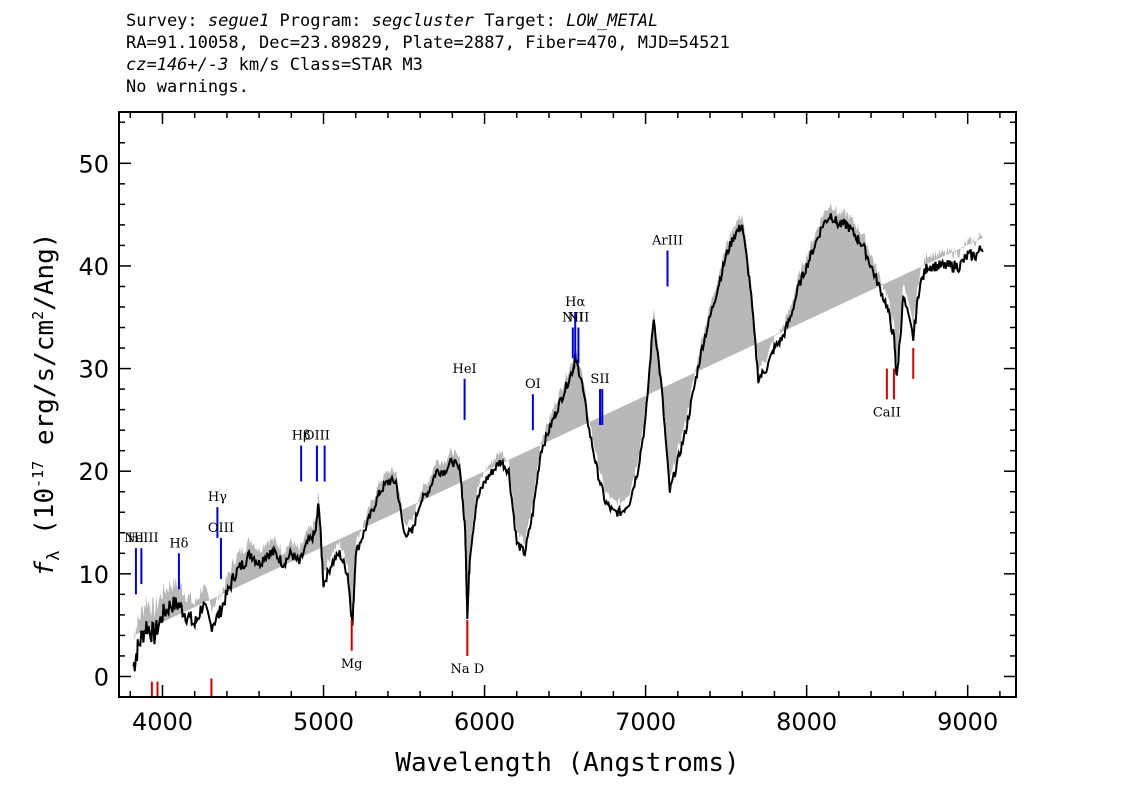 This screenshot has height=810, width=1134. I want to click on emission-line-label: Hγ, so click(217, 497).